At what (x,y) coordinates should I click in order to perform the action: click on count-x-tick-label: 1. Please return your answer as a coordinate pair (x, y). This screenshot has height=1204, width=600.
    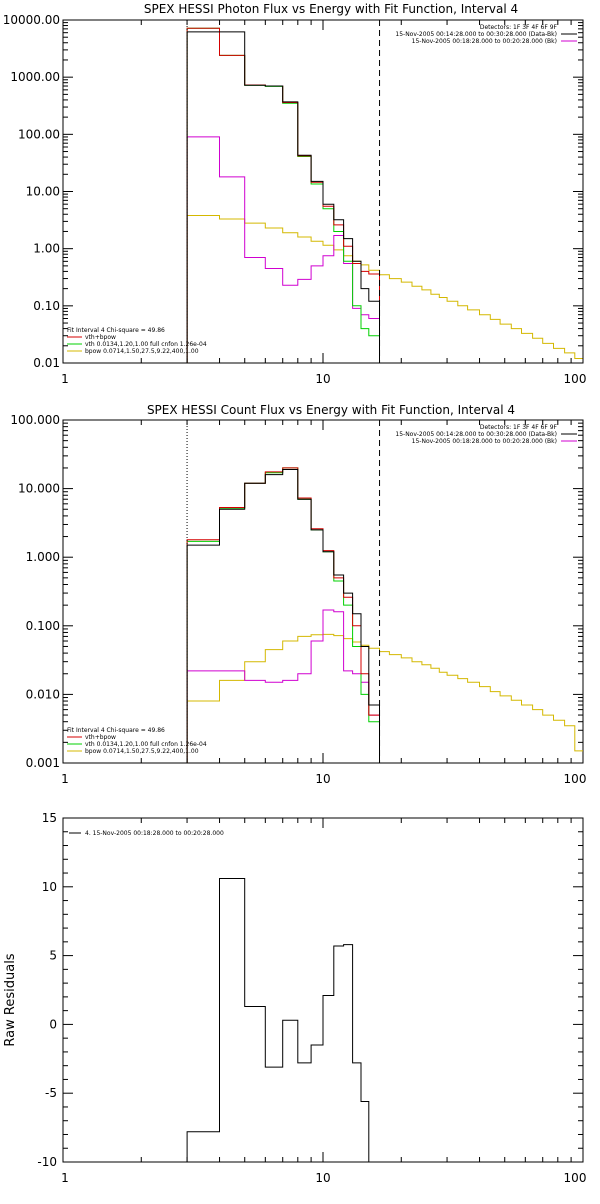
    Looking at the image, I should click on (65, 779).